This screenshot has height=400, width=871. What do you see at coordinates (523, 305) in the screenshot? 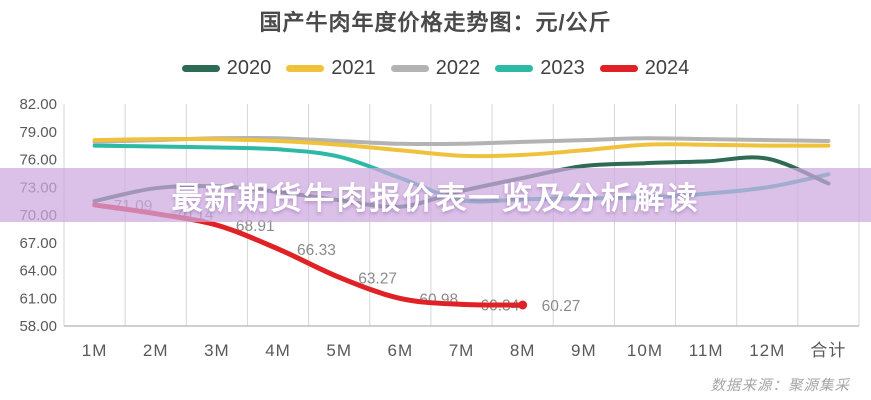
I see `series-end-marker-2024` at bounding box center [523, 305].